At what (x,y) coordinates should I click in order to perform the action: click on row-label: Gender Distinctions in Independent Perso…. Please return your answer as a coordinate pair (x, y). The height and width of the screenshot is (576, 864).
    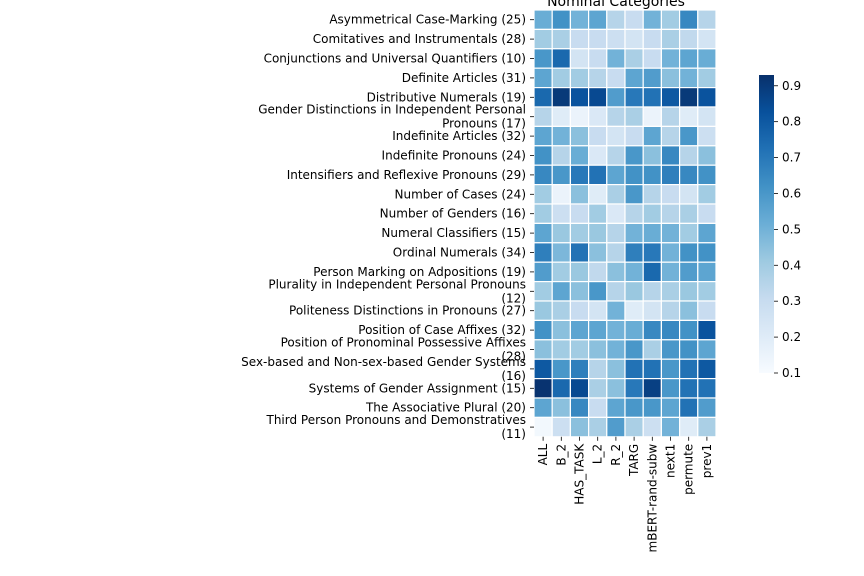
    Looking at the image, I should click on (392, 110).